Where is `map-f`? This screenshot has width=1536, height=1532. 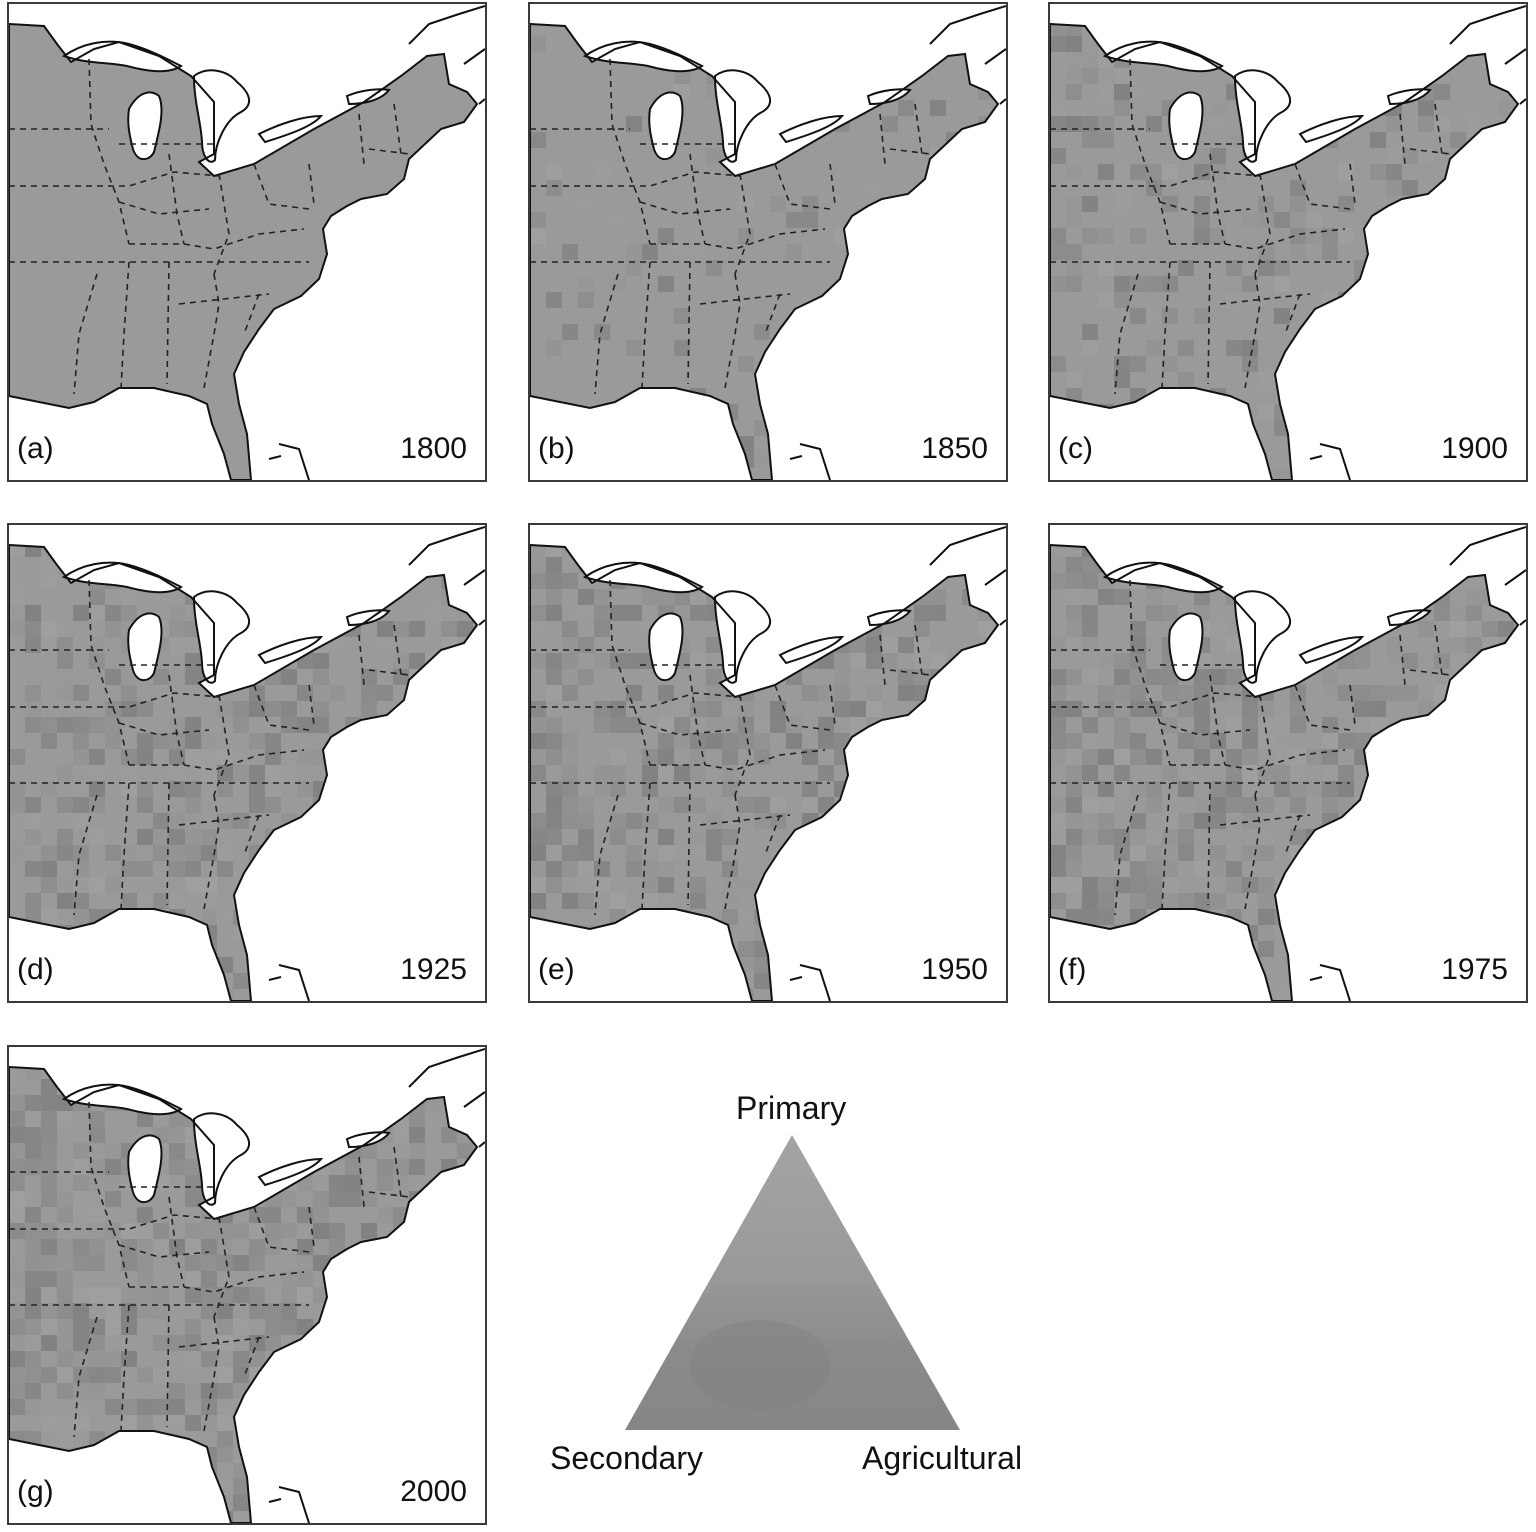 map-f is located at coordinates (1288, 763).